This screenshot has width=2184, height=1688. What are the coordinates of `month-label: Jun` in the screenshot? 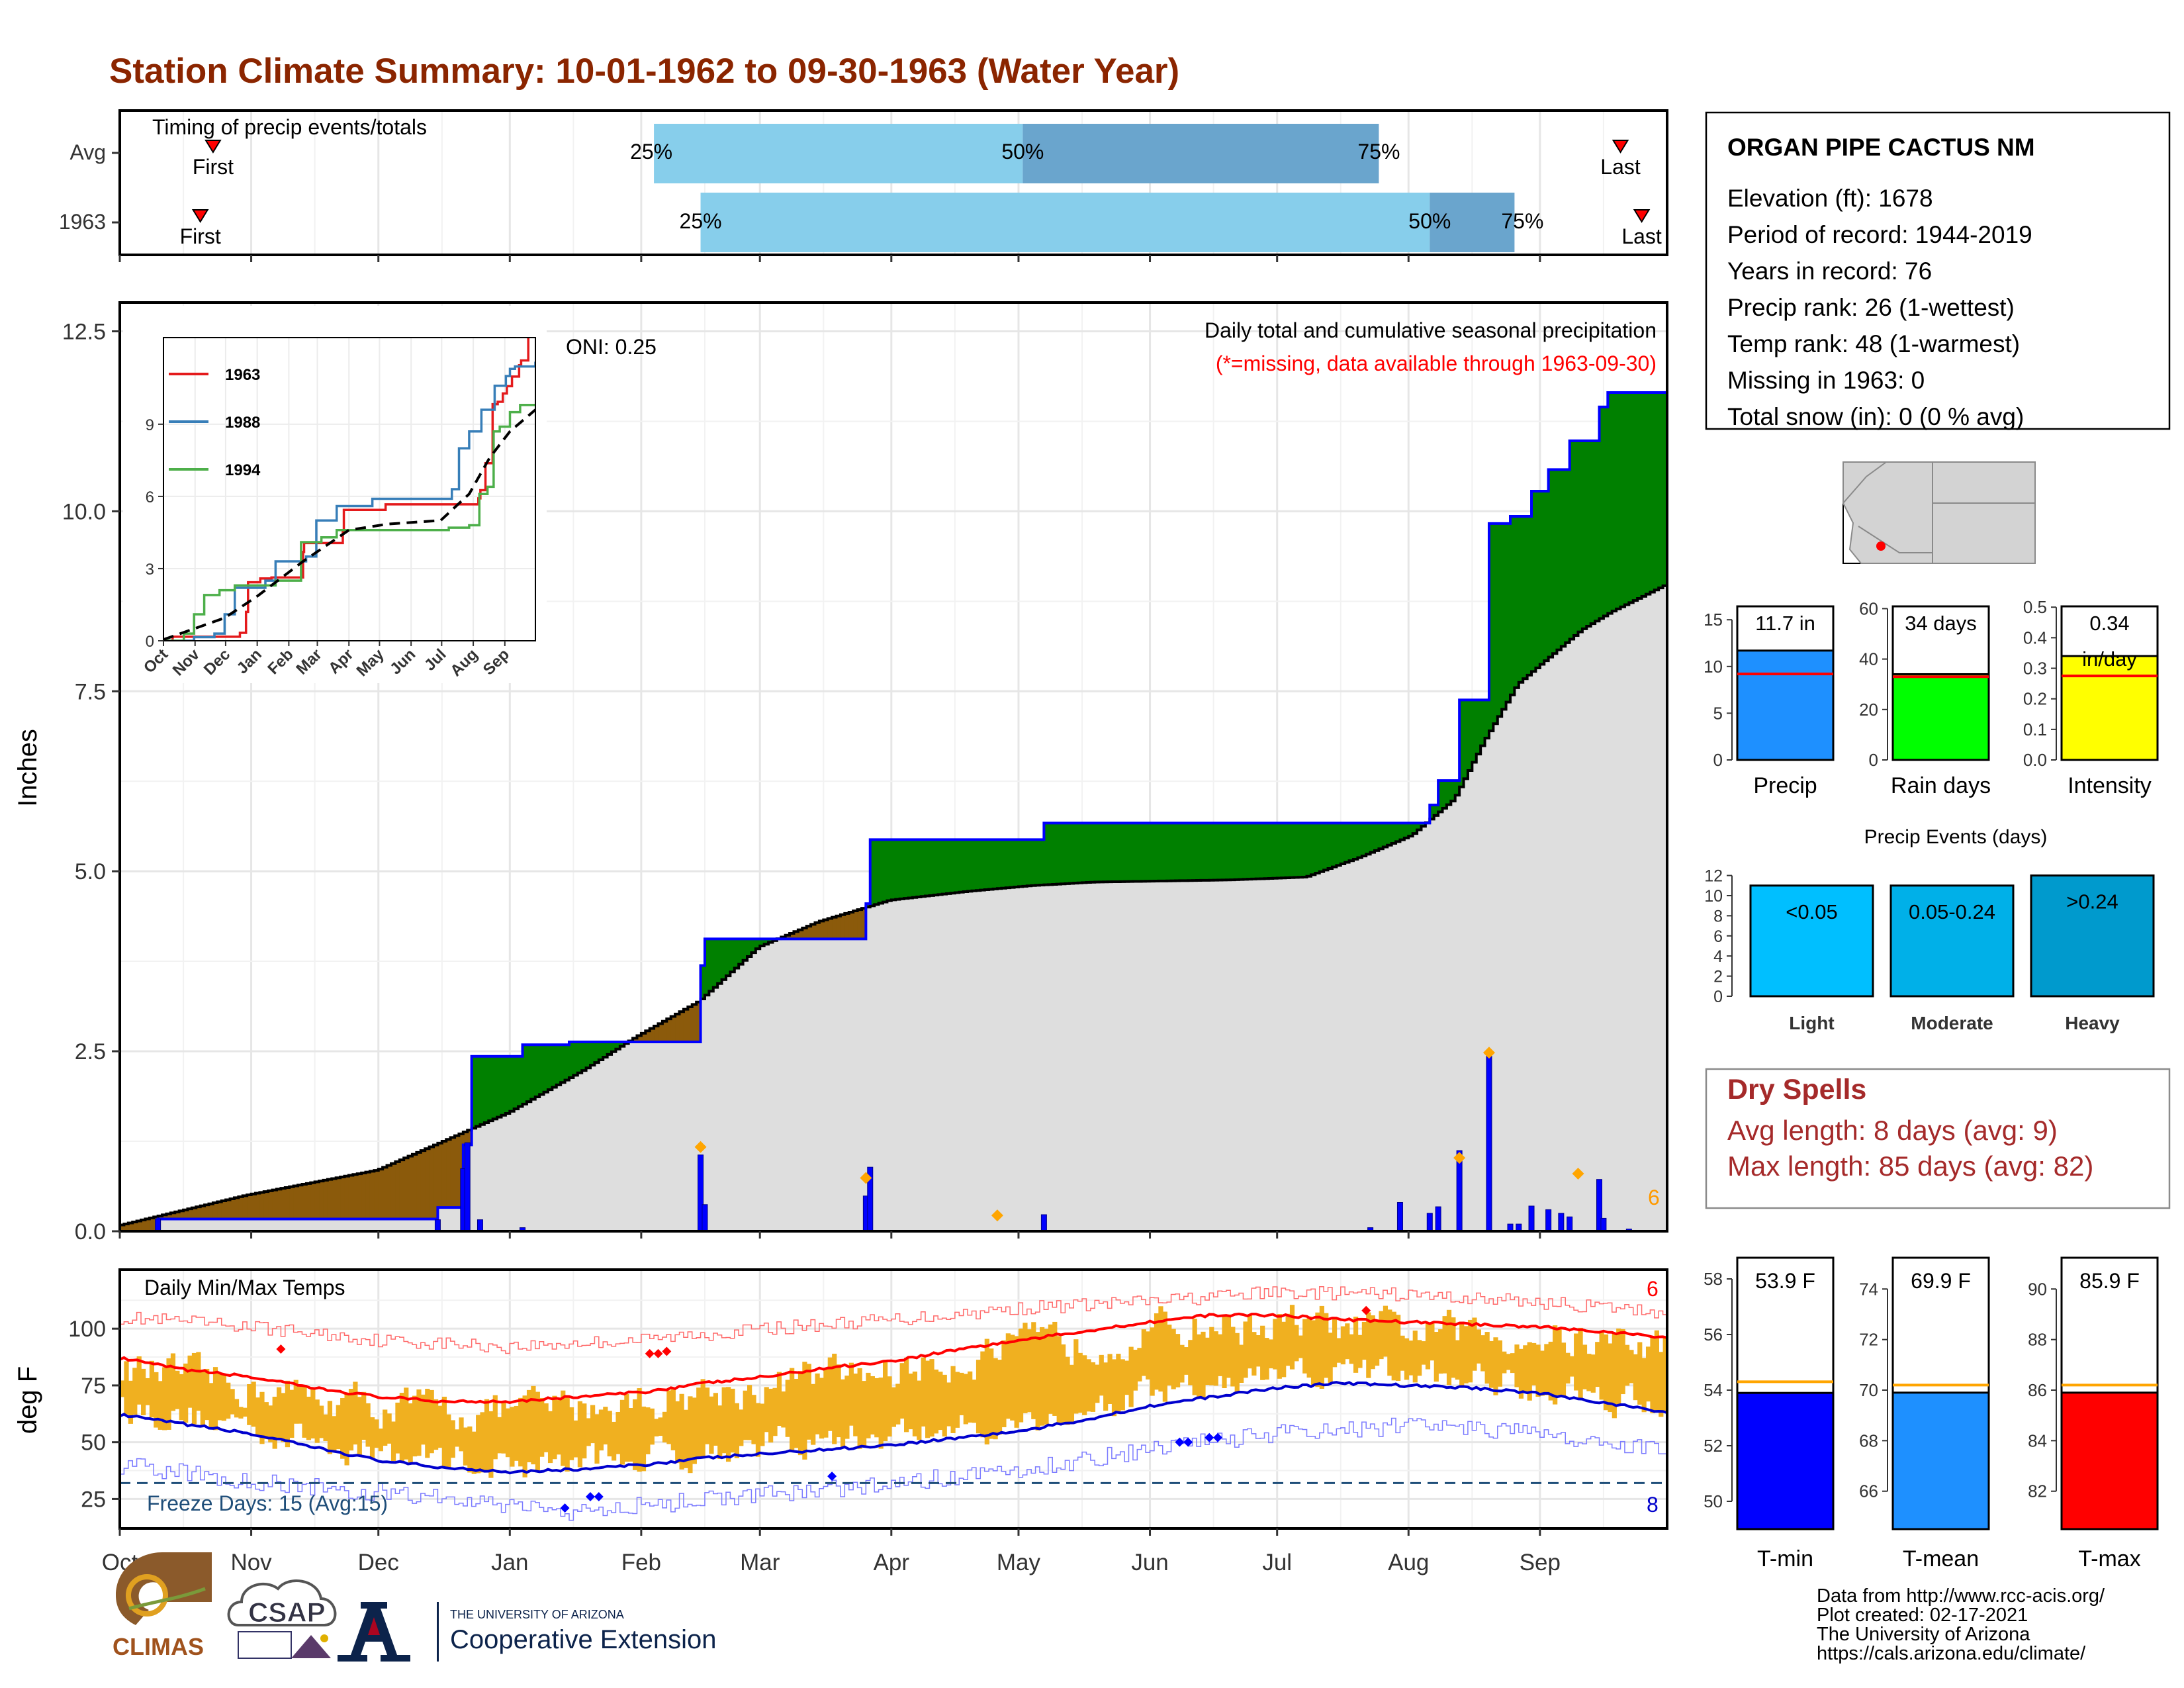 It's located at (1149, 1562).